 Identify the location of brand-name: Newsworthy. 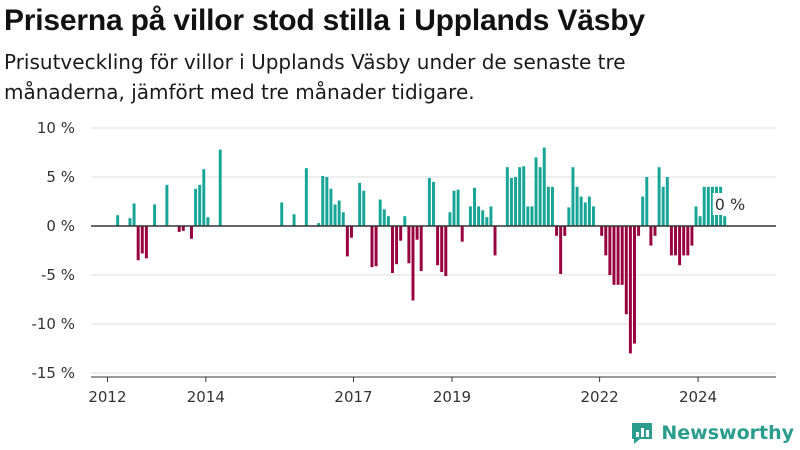
(727, 433).